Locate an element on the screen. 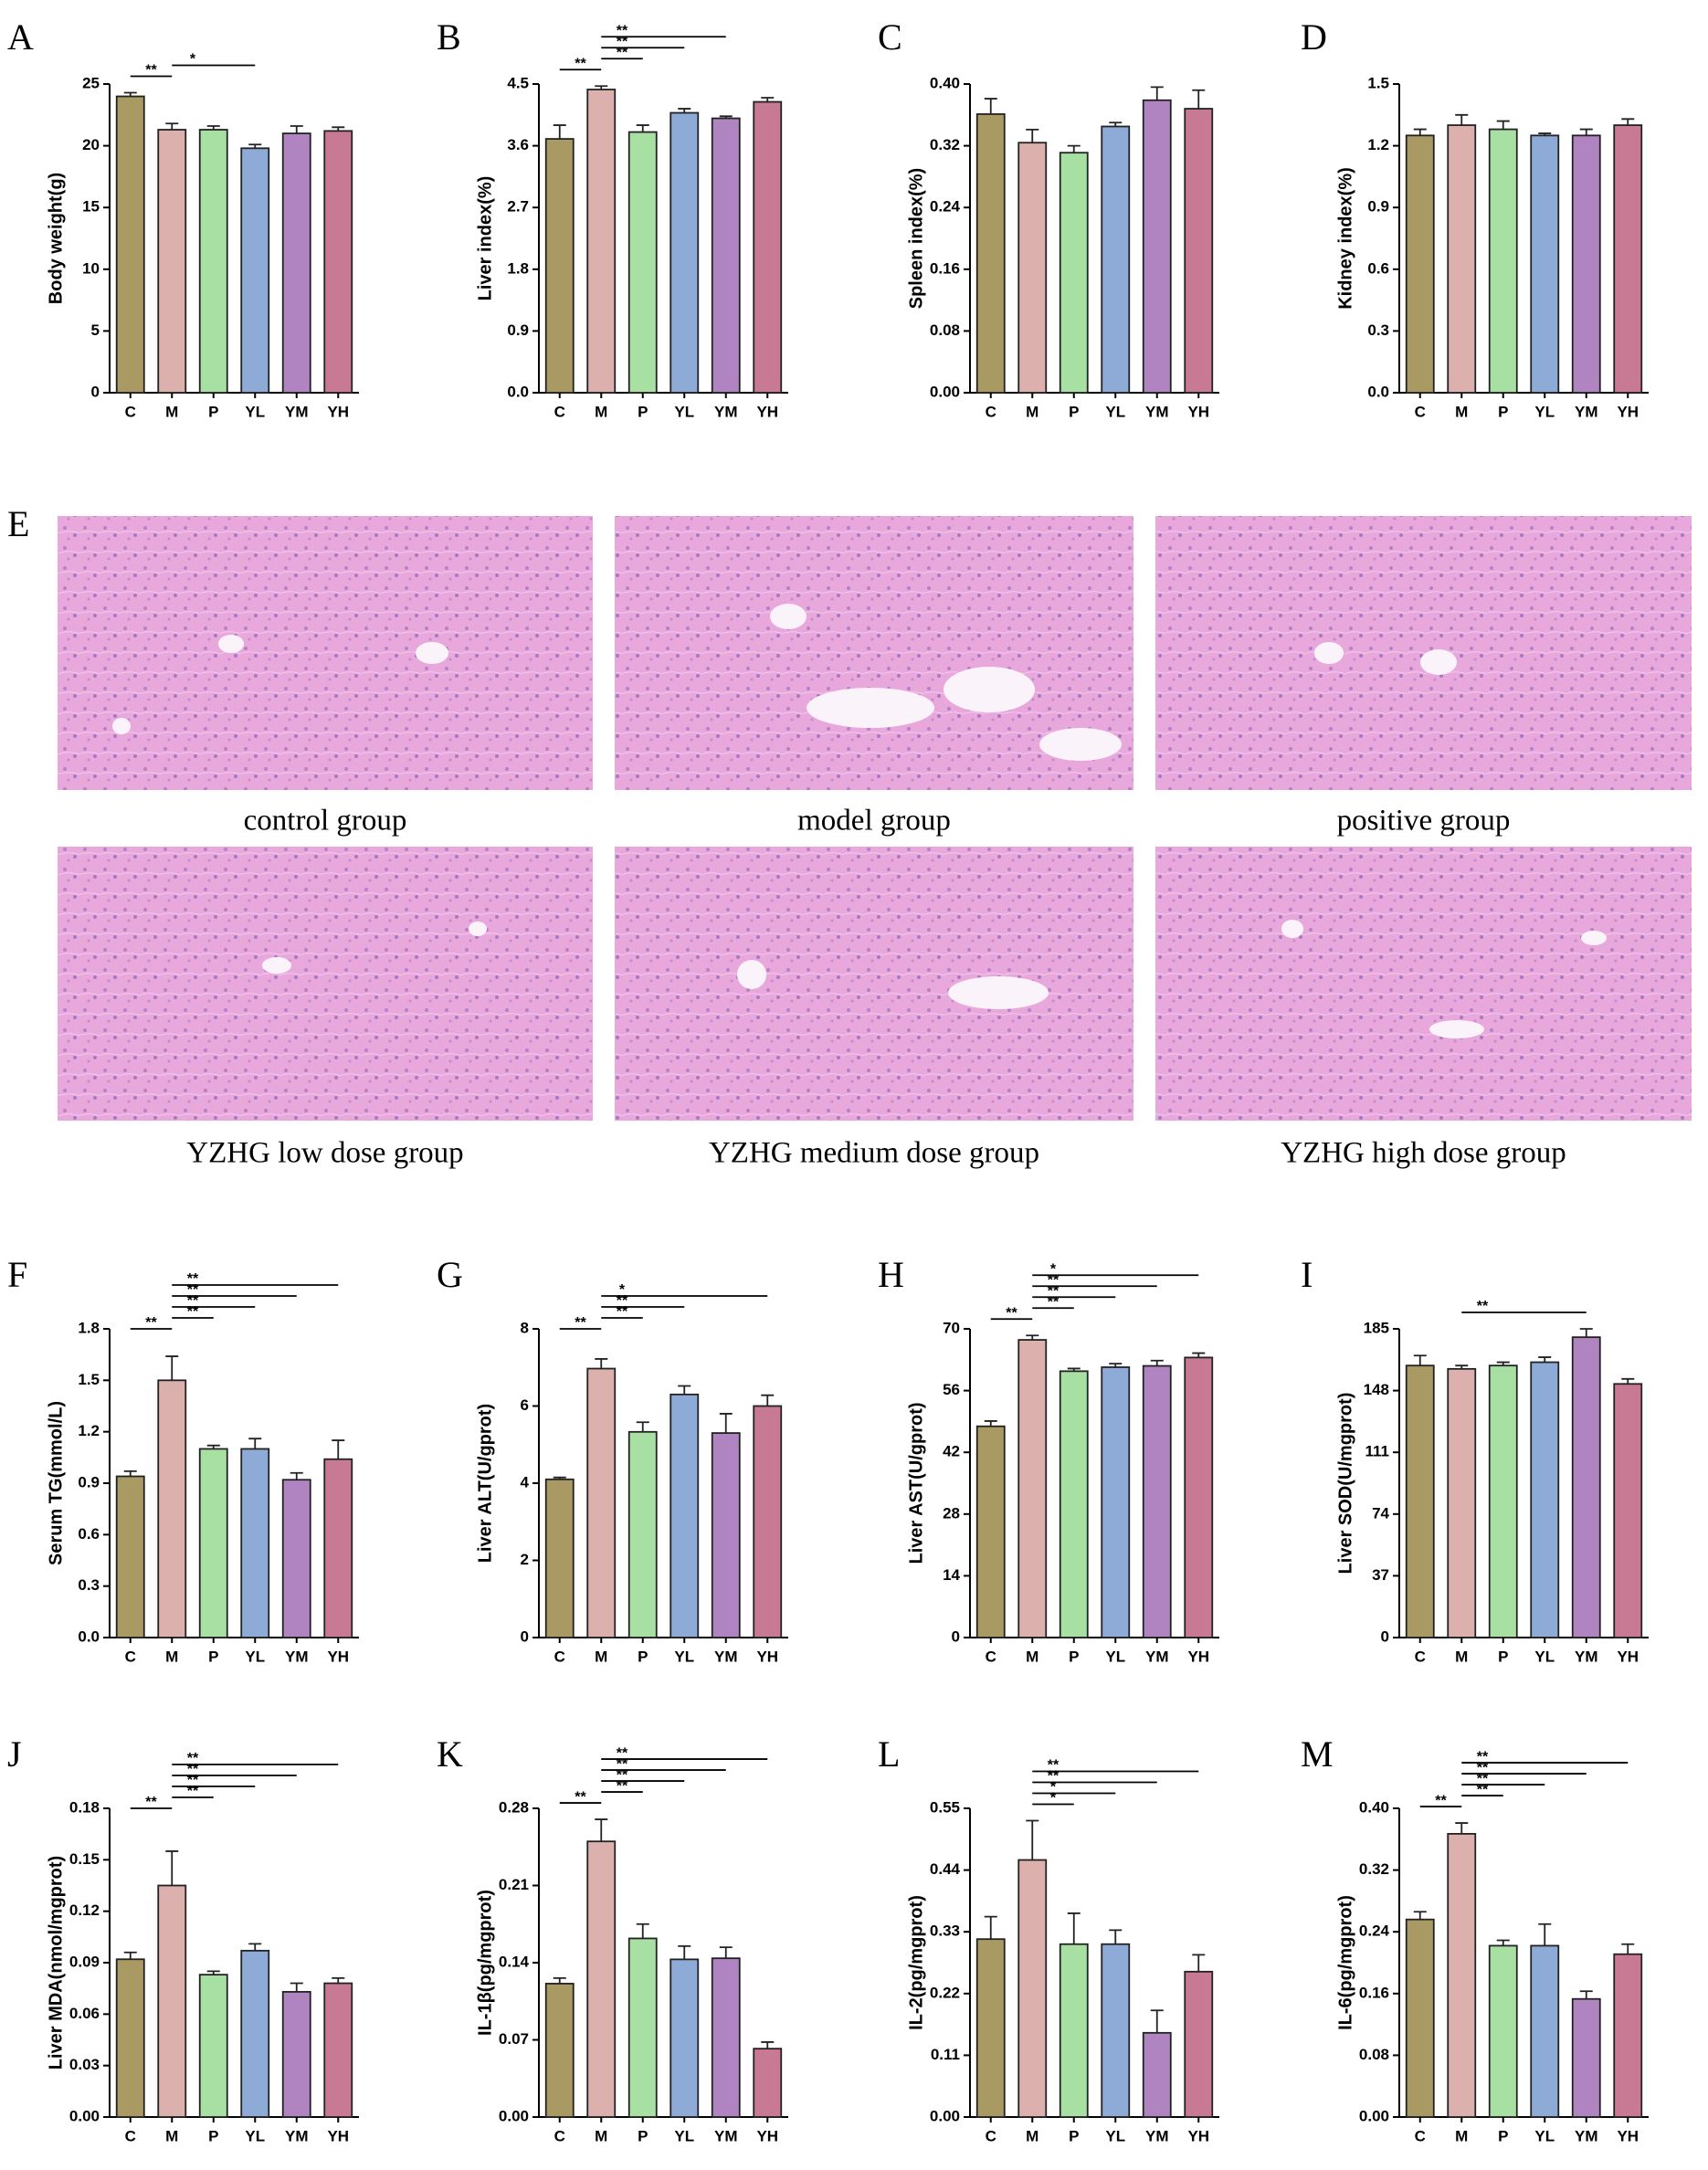 The width and height of the screenshot is (1708, 2170). y-tick-label: 0.06 is located at coordinates (84, 2013).